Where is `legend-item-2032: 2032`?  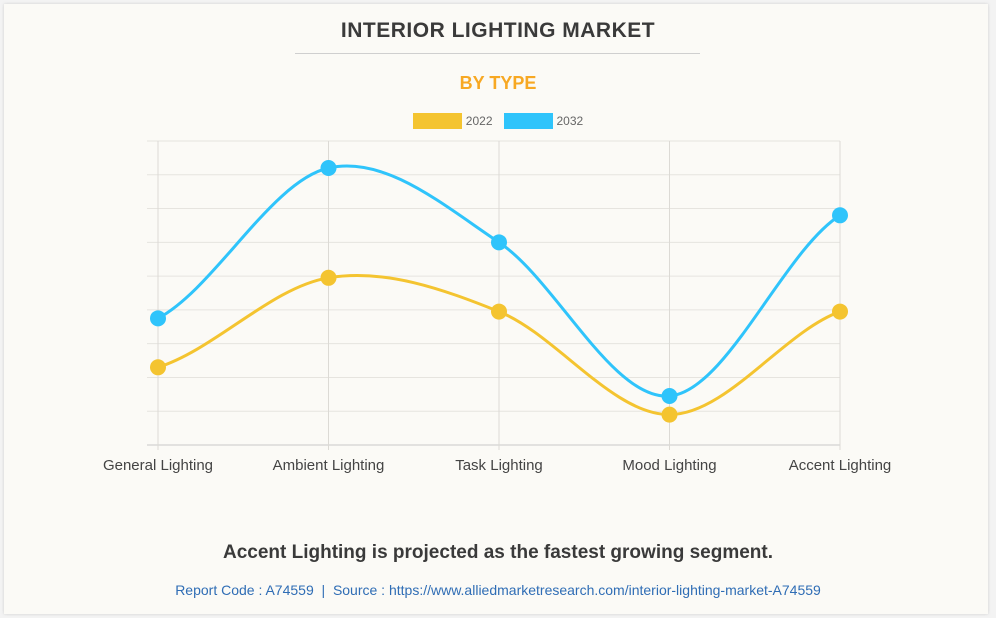
legend-item-2032: 2032 is located at coordinates (543, 121).